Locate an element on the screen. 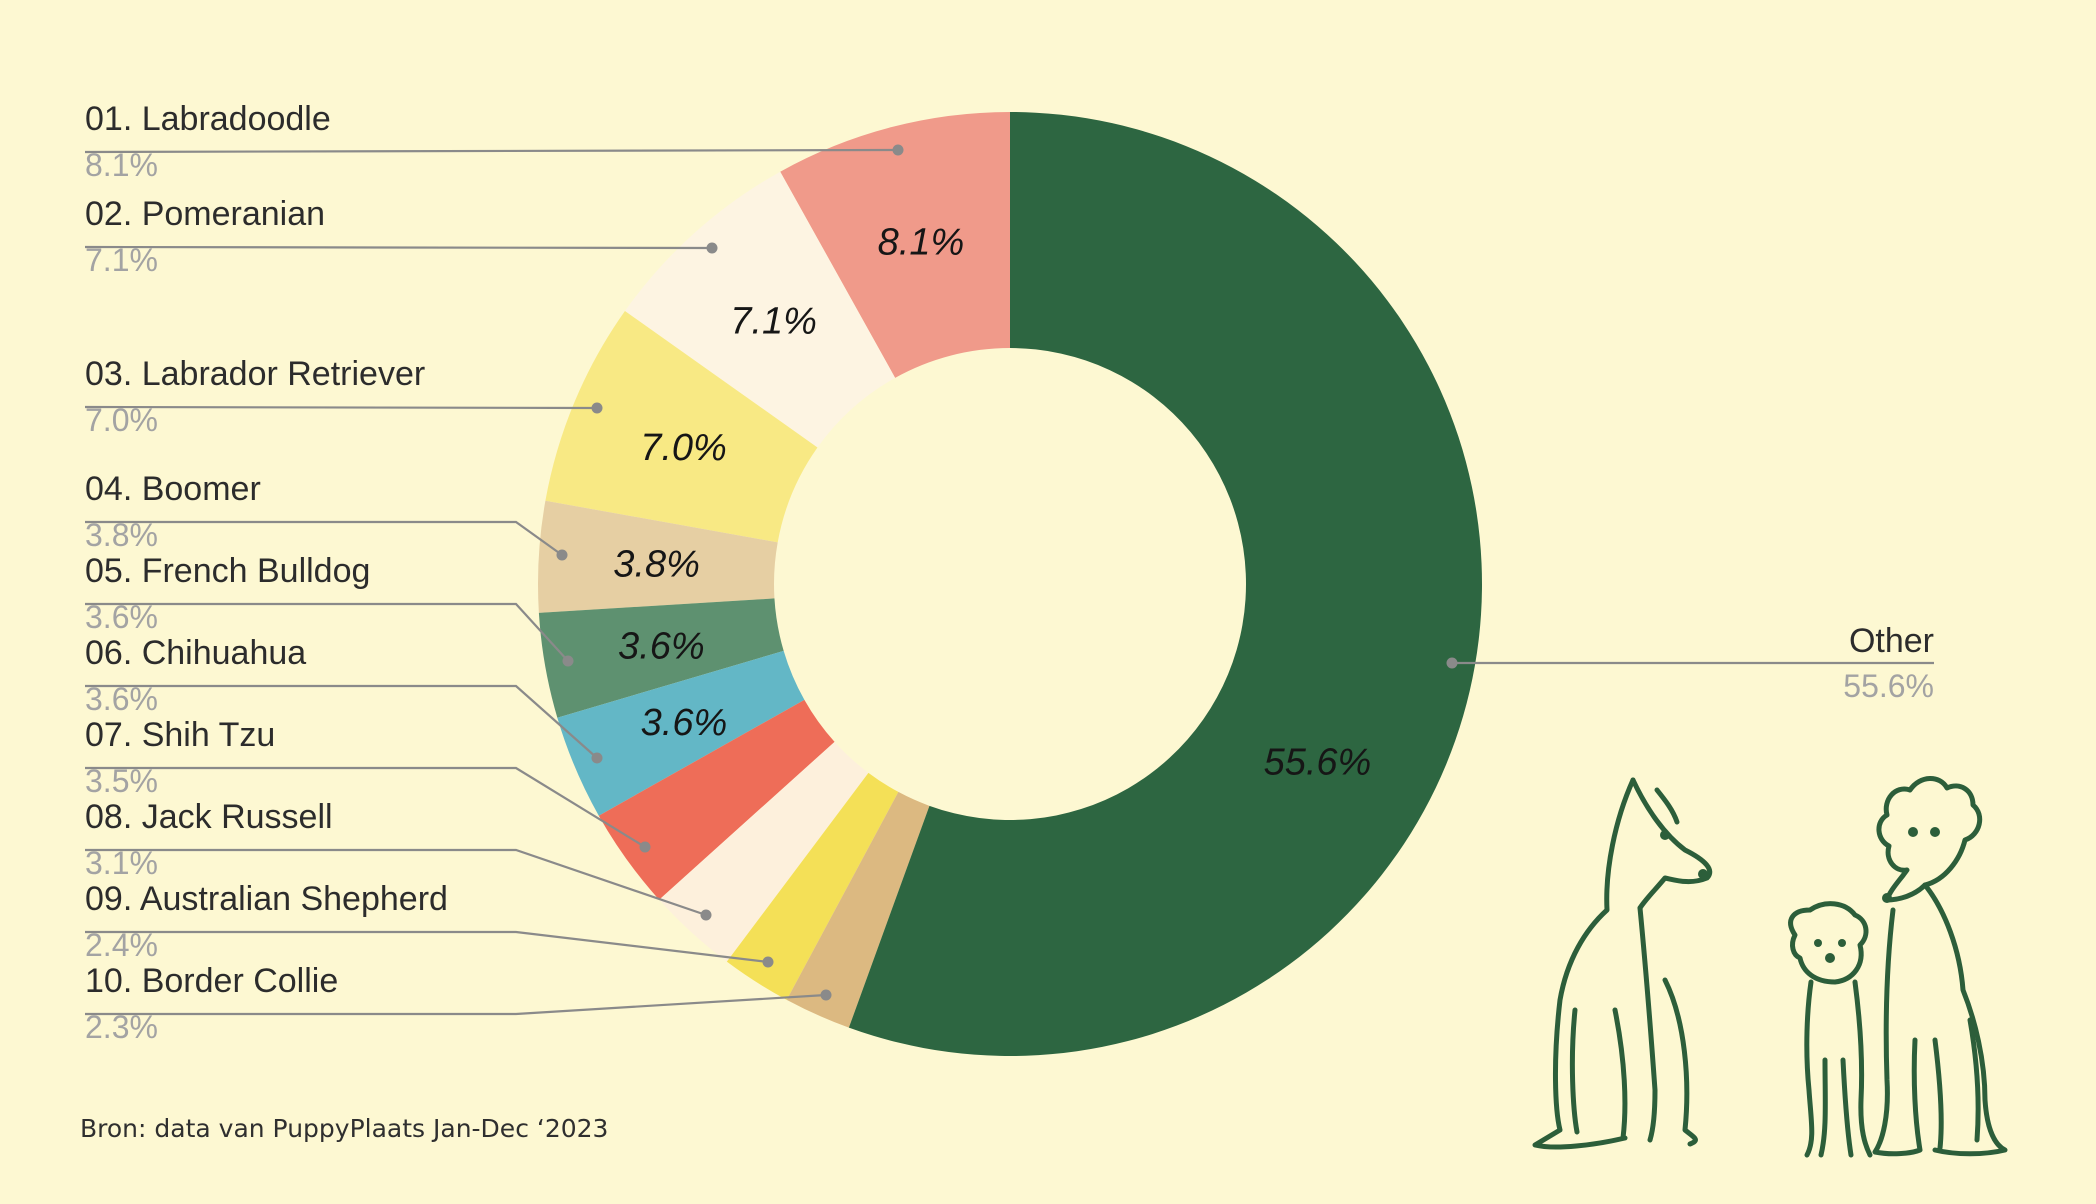 Image resolution: width=2096 pixels, height=1204 pixels. slice-australian-shepherd is located at coordinates (812, 886).